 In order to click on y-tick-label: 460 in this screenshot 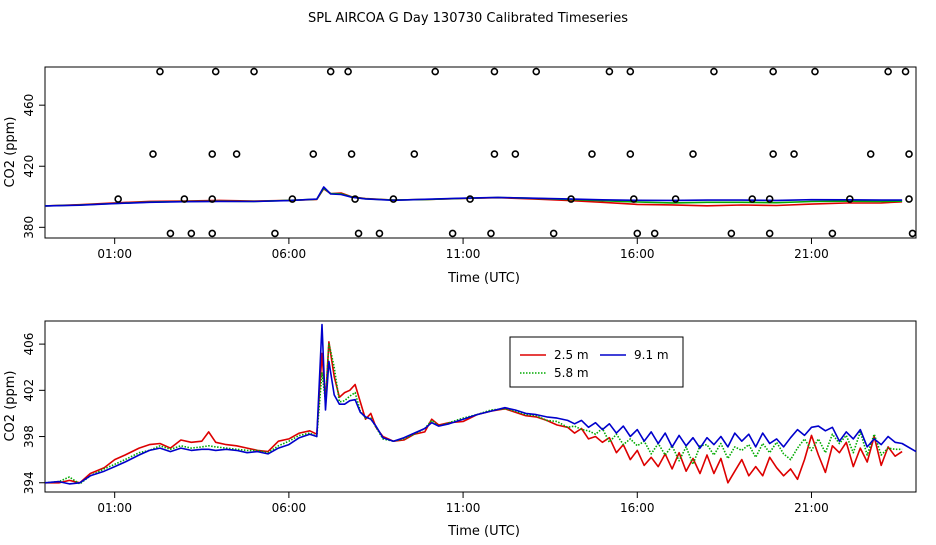, I will do `click(29, 105)`.